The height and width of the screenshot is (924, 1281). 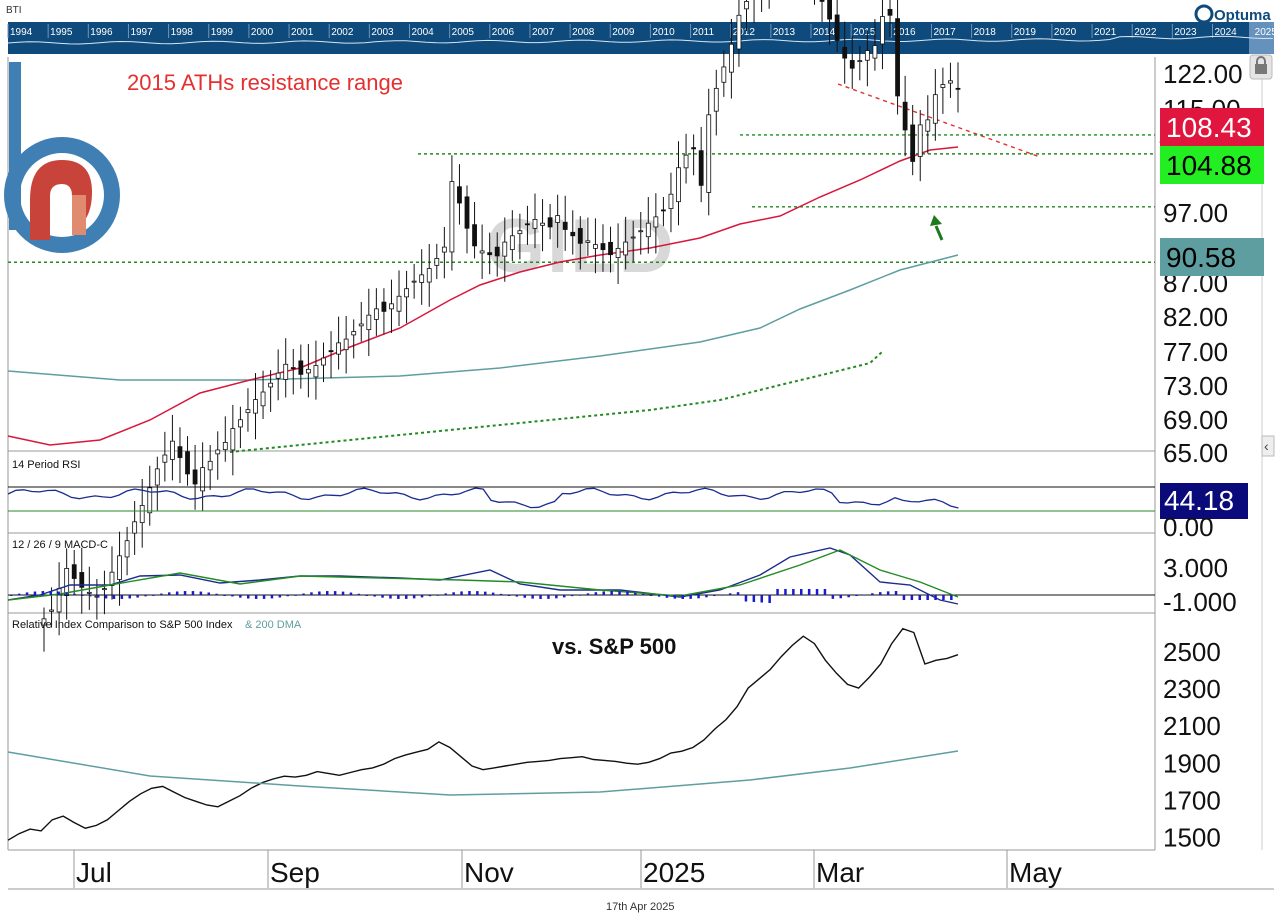 I want to click on overview-year-label: 1995, so click(x=61, y=32).